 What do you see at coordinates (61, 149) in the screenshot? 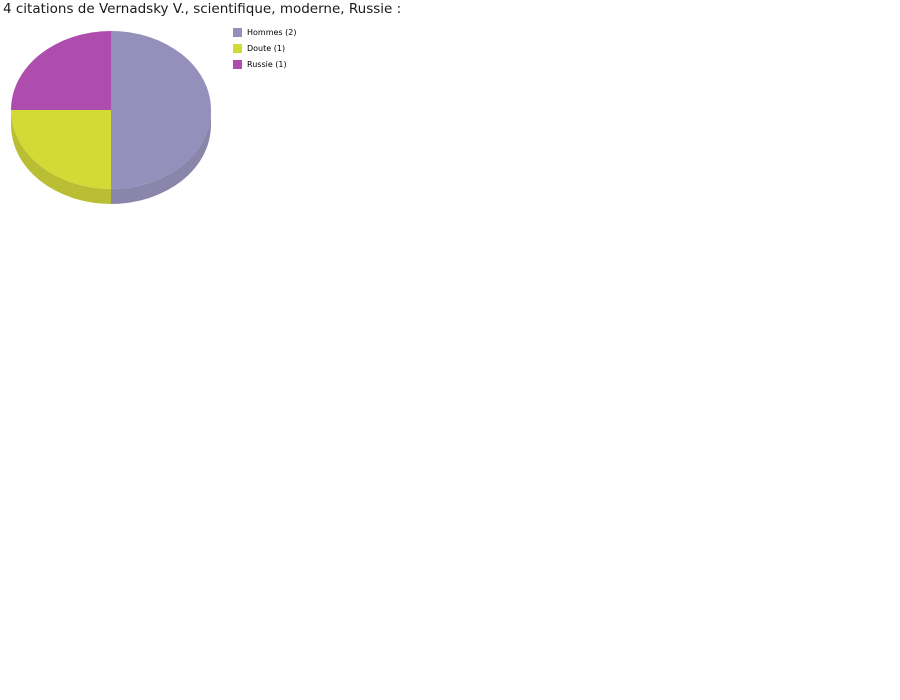
I see `pie-slice-doute` at bounding box center [61, 149].